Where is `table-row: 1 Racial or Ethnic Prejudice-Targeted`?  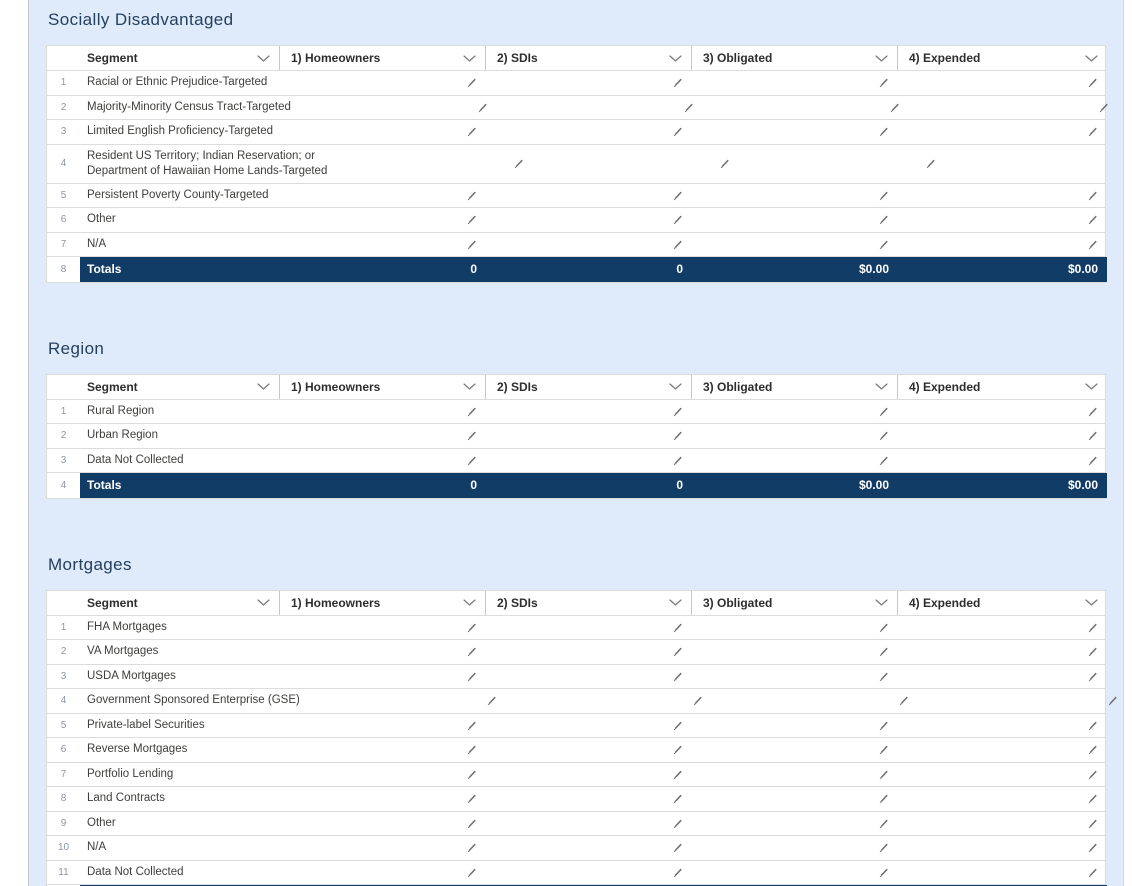
table-row: 1 Racial or Ethnic Prejudice-Targeted is located at coordinates (576, 83).